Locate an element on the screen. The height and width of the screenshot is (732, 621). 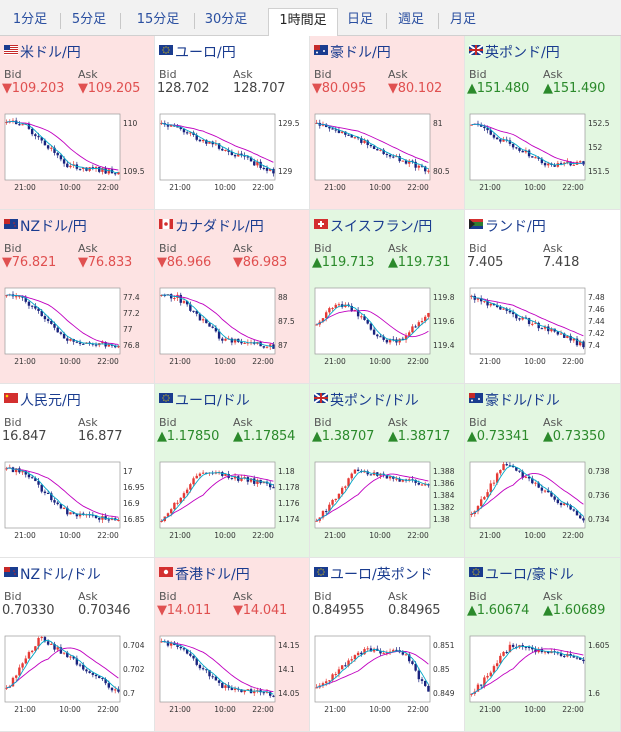
pair-name: カナダドル/円 is located at coordinates (219, 227).